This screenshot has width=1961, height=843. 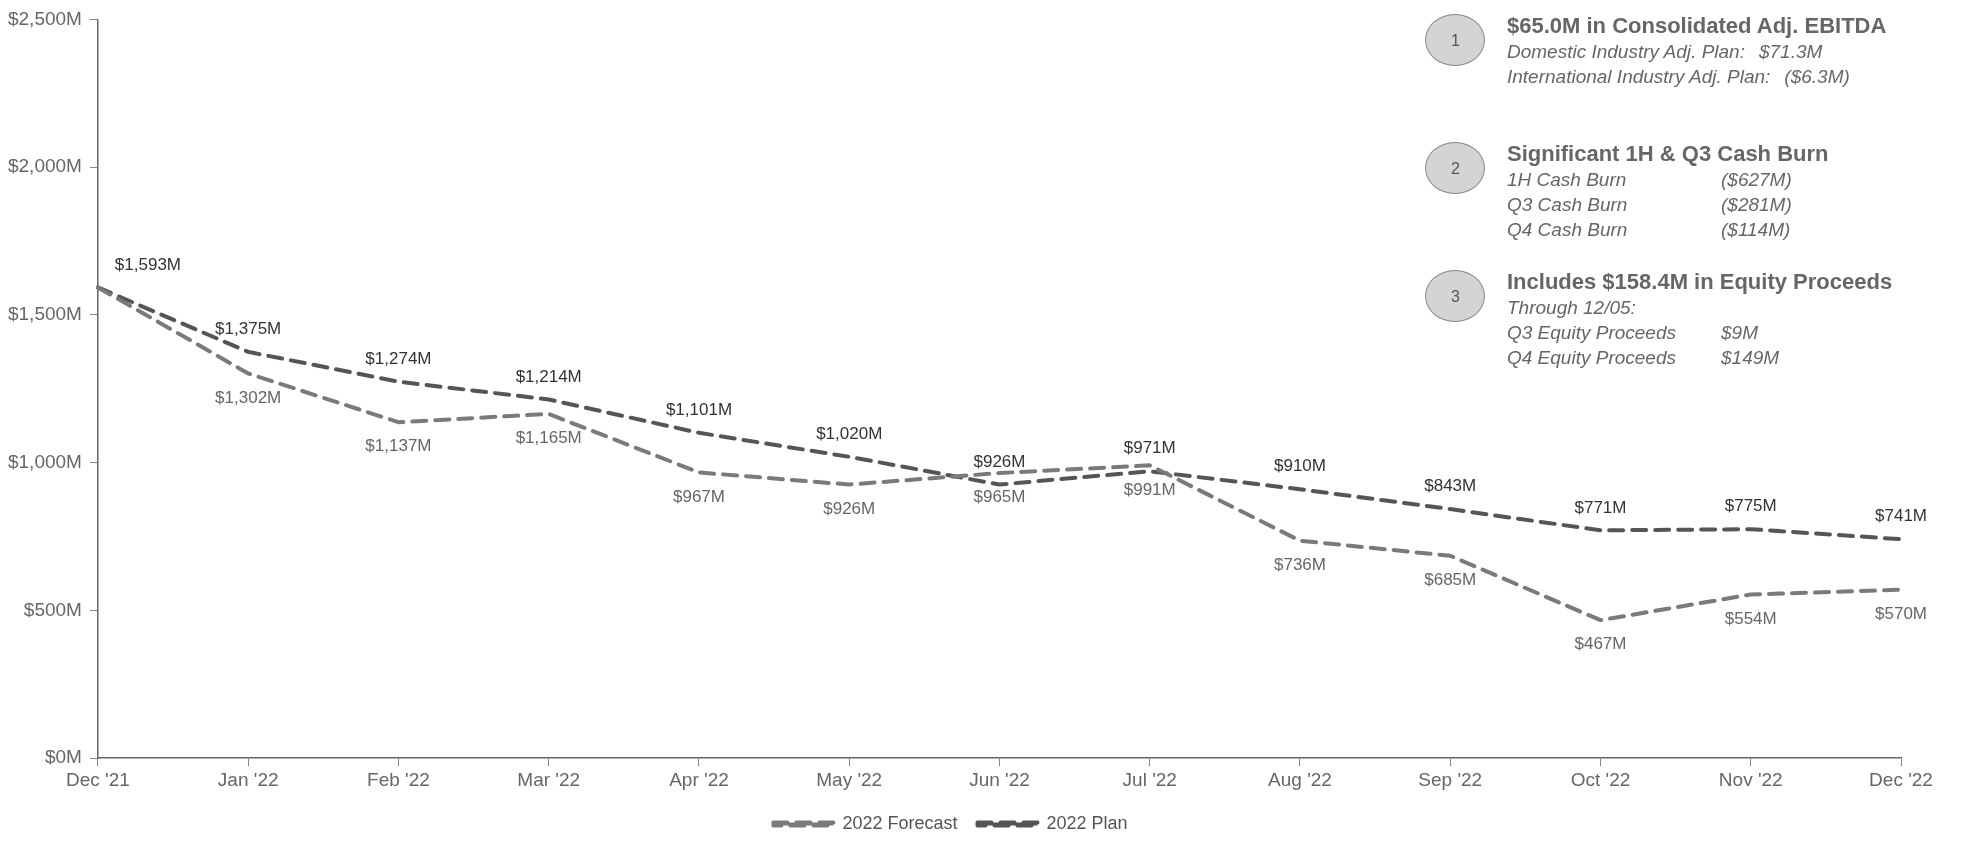 I want to click on x-tick-label: Jun '22, so click(x=999, y=779).